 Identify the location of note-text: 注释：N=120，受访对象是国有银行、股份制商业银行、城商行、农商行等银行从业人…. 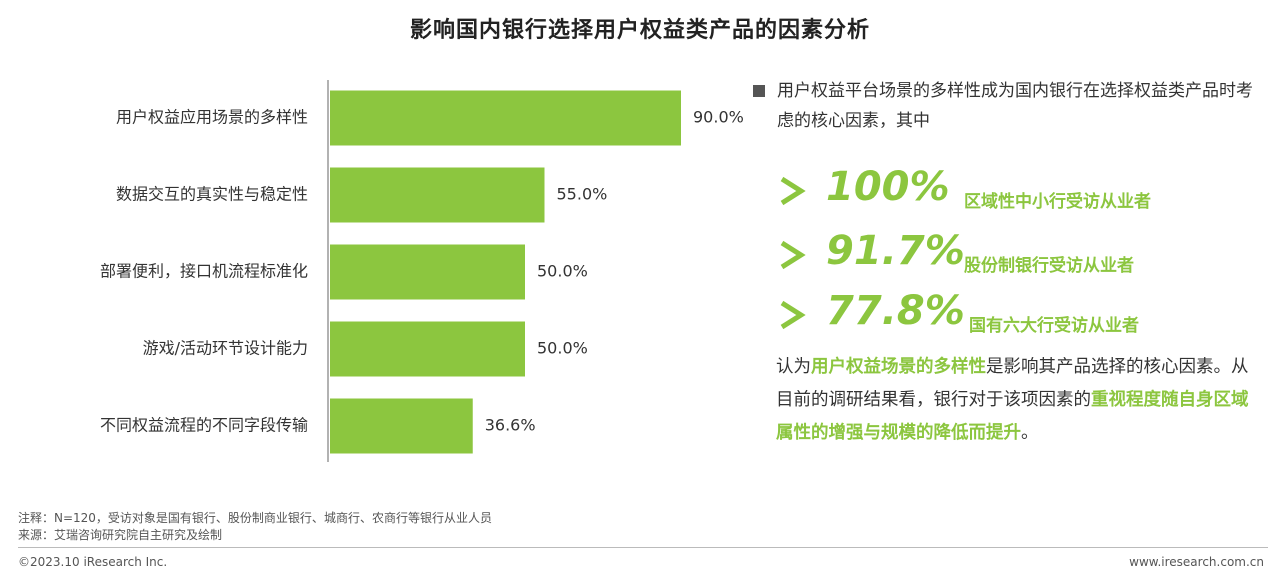
(255, 518).